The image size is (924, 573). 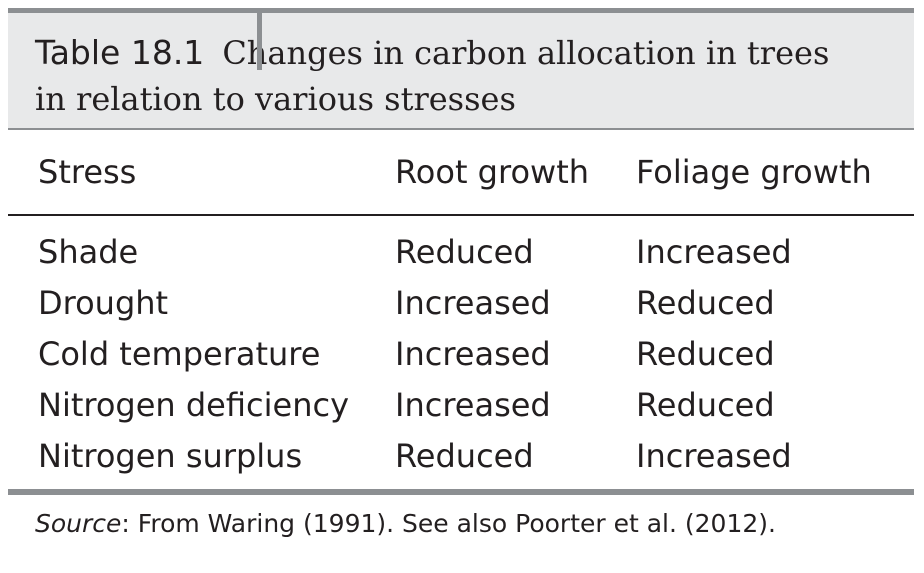 What do you see at coordinates (193, 404) in the screenshot?
I see `stress-cell: Nitrogen deficiency` at bounding box center [193, 404].